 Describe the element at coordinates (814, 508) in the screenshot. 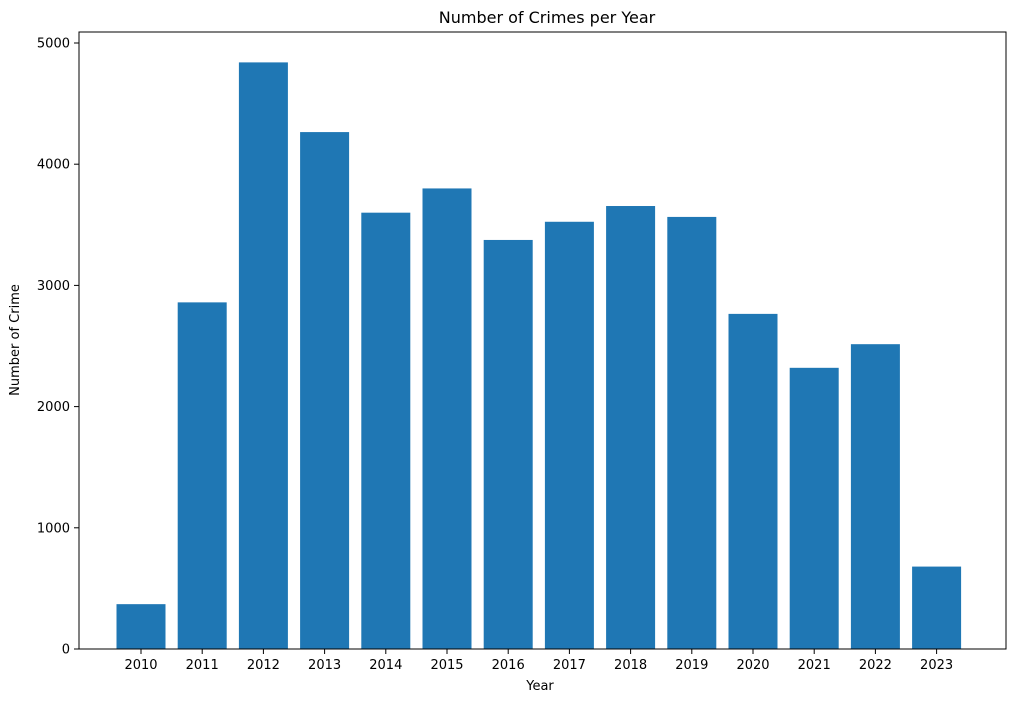

I see `bar-2021` at that location.